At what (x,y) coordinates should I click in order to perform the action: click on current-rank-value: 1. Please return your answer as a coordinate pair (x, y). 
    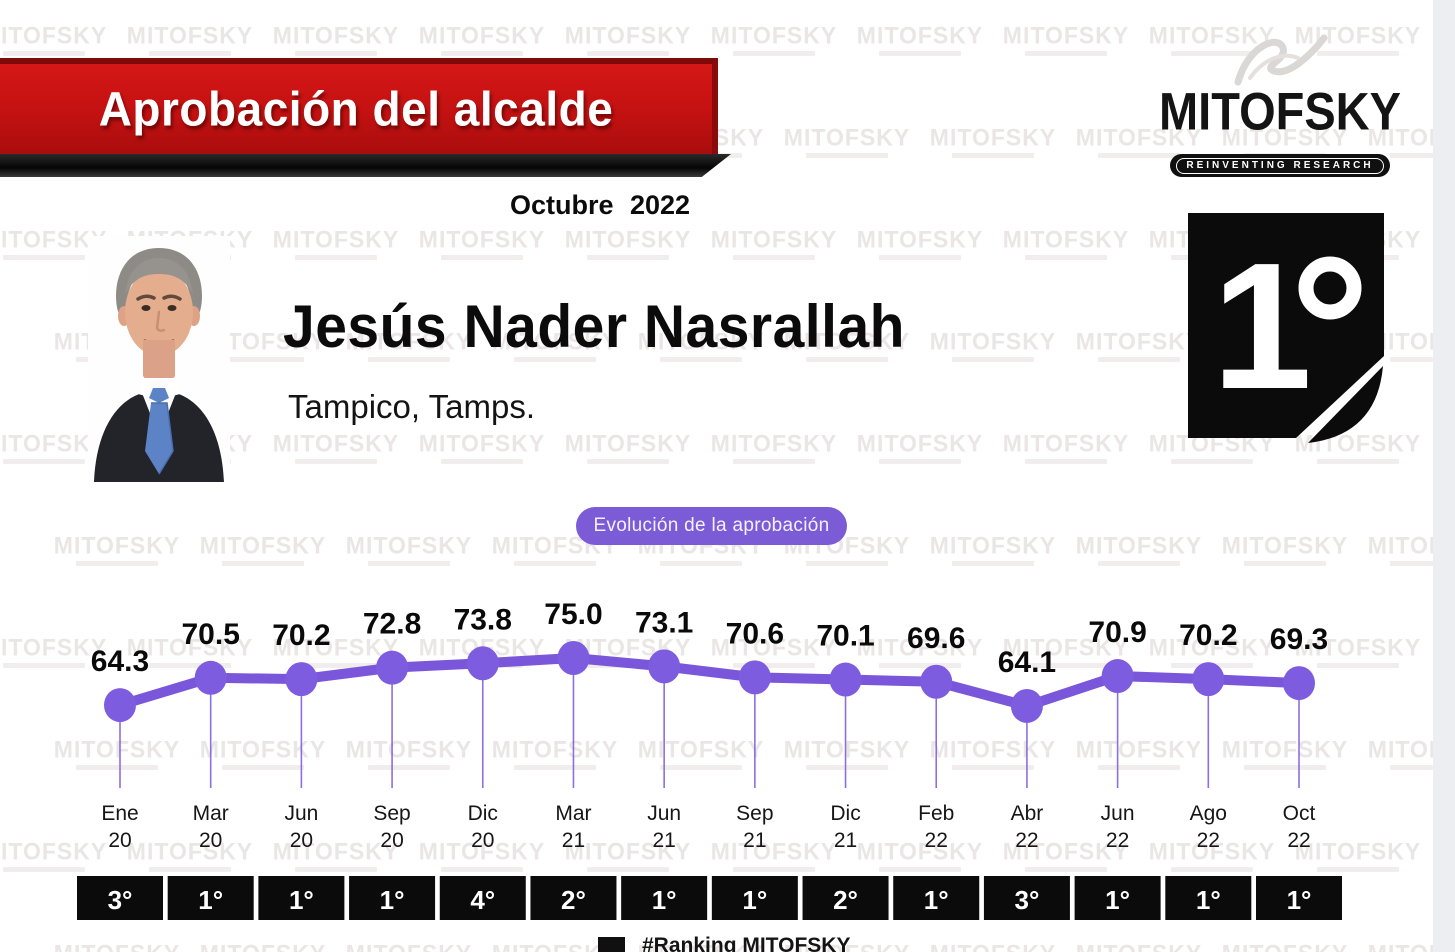
    Looking at the image, I should click on (1262, 326).